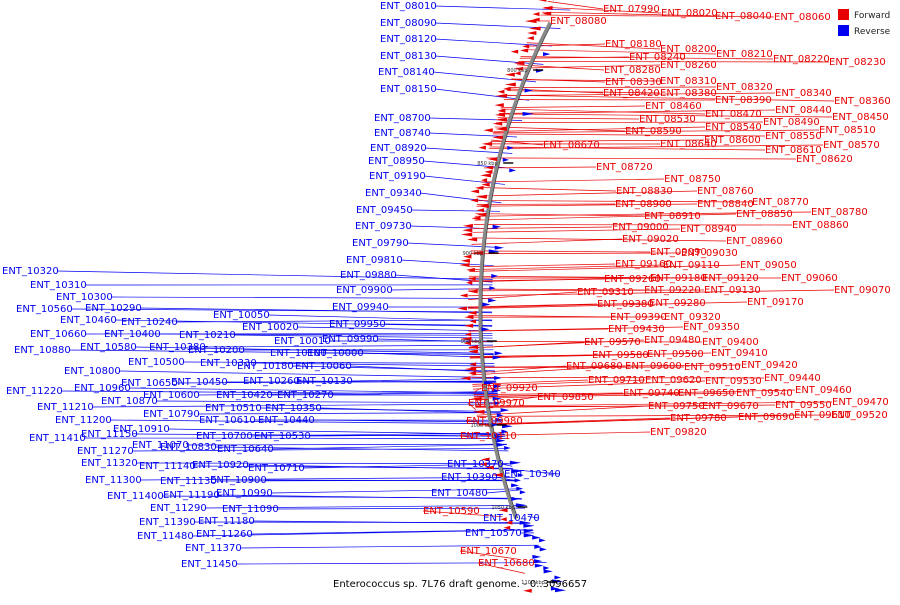 This screenshot has width=900, height=605. What do you see at coordinates (517, 71) in the screenshot?
I see `position-tick-label: 800 kbp` at bounding box center [517, 71].